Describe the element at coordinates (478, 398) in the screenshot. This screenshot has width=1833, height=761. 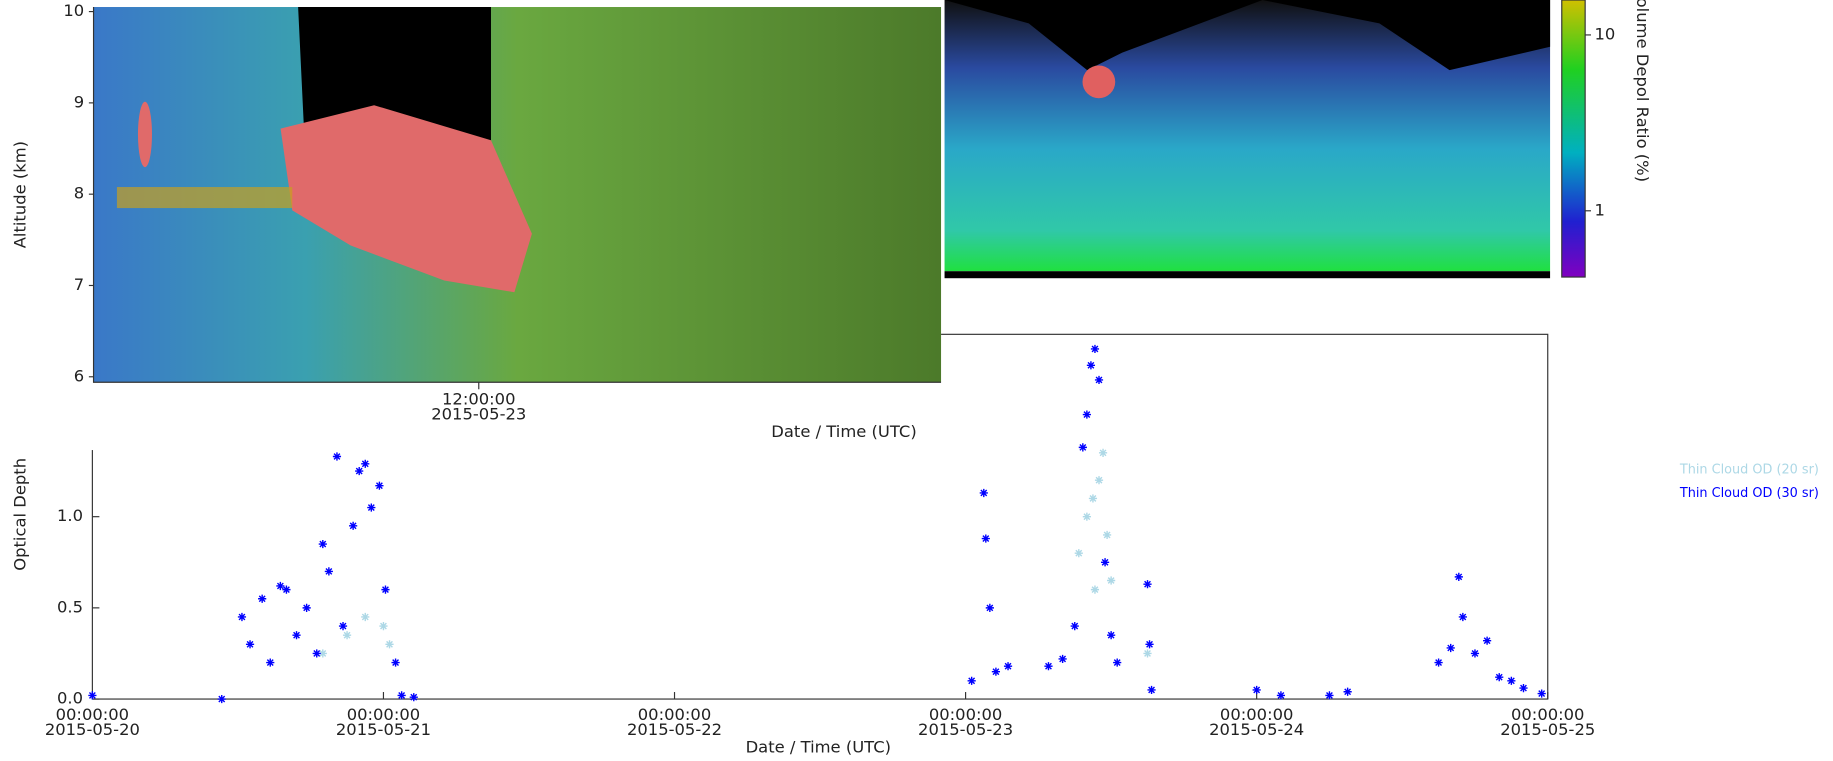
I see `x-tick-label: 12:00:00` at that location.